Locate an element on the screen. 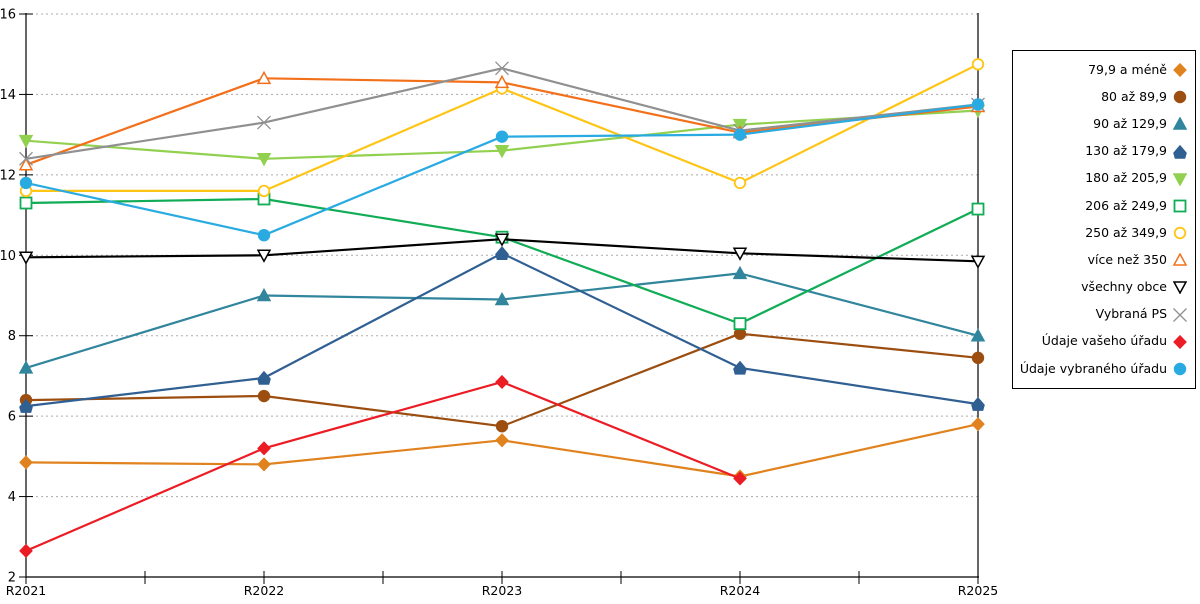 The width and height of the screenshot is (1200, 604). legend-item: více než 350 is located at coordinates (1103, 260).